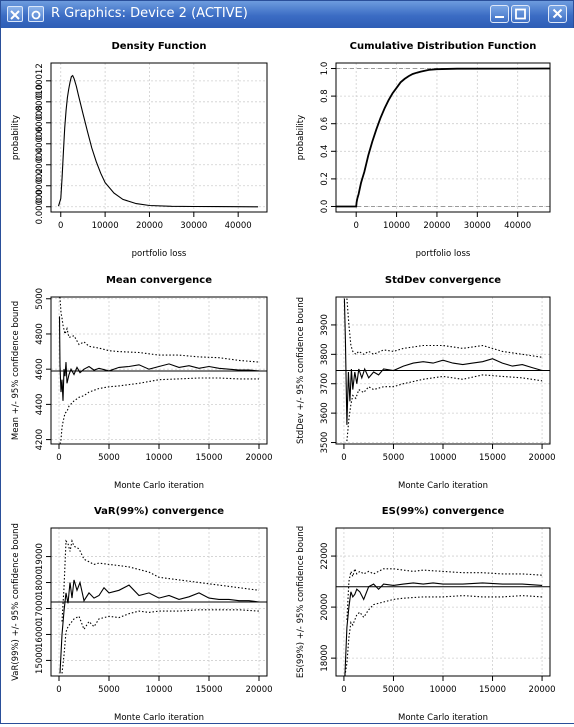  What do you see at coordinates (193, 226) in the screenshot?
I see `chart-1-x-tick-label: 30000` at bounding box center [193, 226].